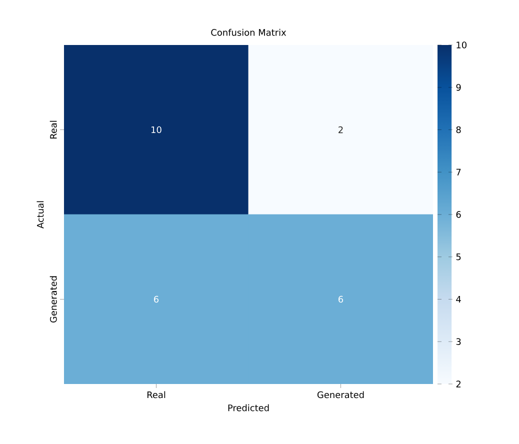  What do you see at coordinates (458, 130) in the screenshot?
I see `color-bar-label: 8` at bounding box center [458, 130].